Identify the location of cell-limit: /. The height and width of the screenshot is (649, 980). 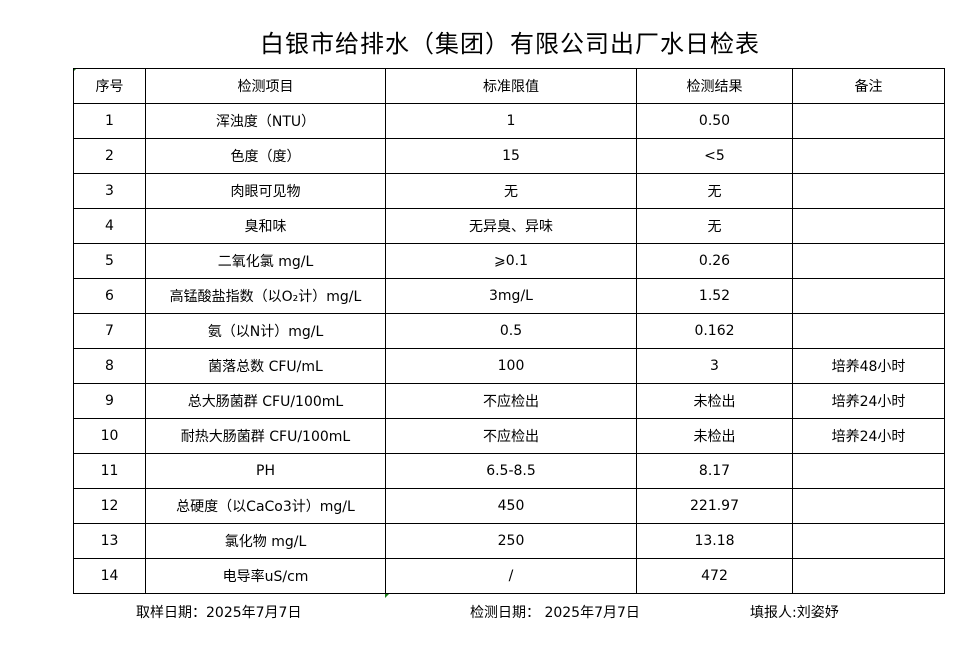
(511, 576).